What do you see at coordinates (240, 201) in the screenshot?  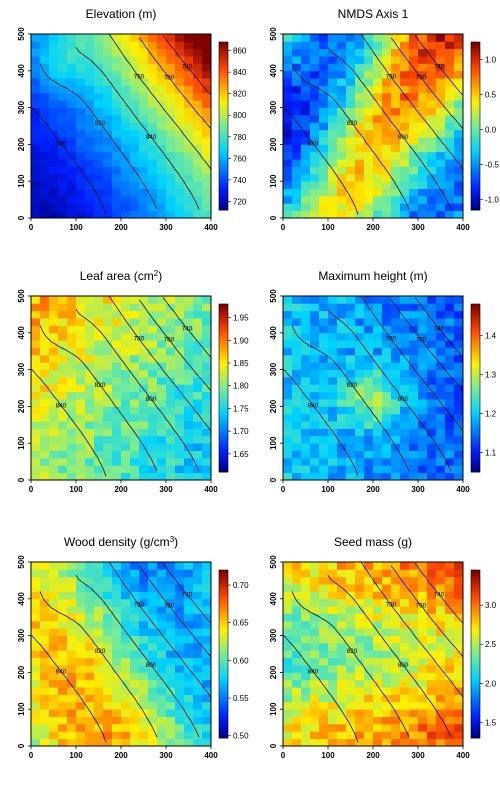 I see `colorbar-tick-label: 720` at bounding box center [240, 201].